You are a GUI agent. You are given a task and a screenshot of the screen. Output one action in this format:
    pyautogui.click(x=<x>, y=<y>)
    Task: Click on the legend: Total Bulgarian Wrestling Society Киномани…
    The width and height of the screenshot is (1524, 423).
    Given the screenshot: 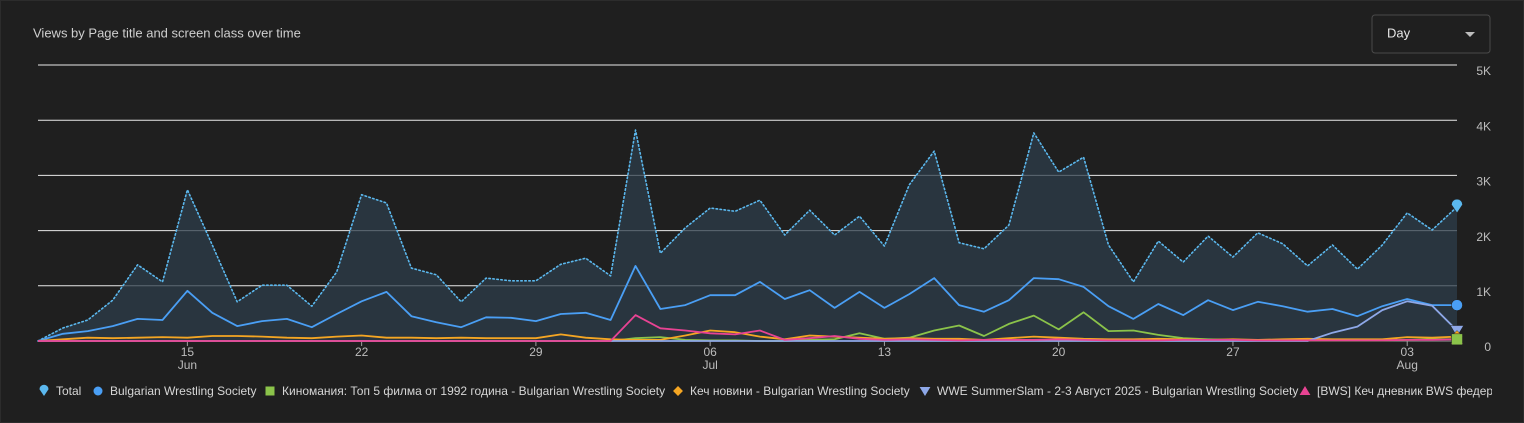 What is the action you would take?
    pyautogui.click(x=769, y=391)
    